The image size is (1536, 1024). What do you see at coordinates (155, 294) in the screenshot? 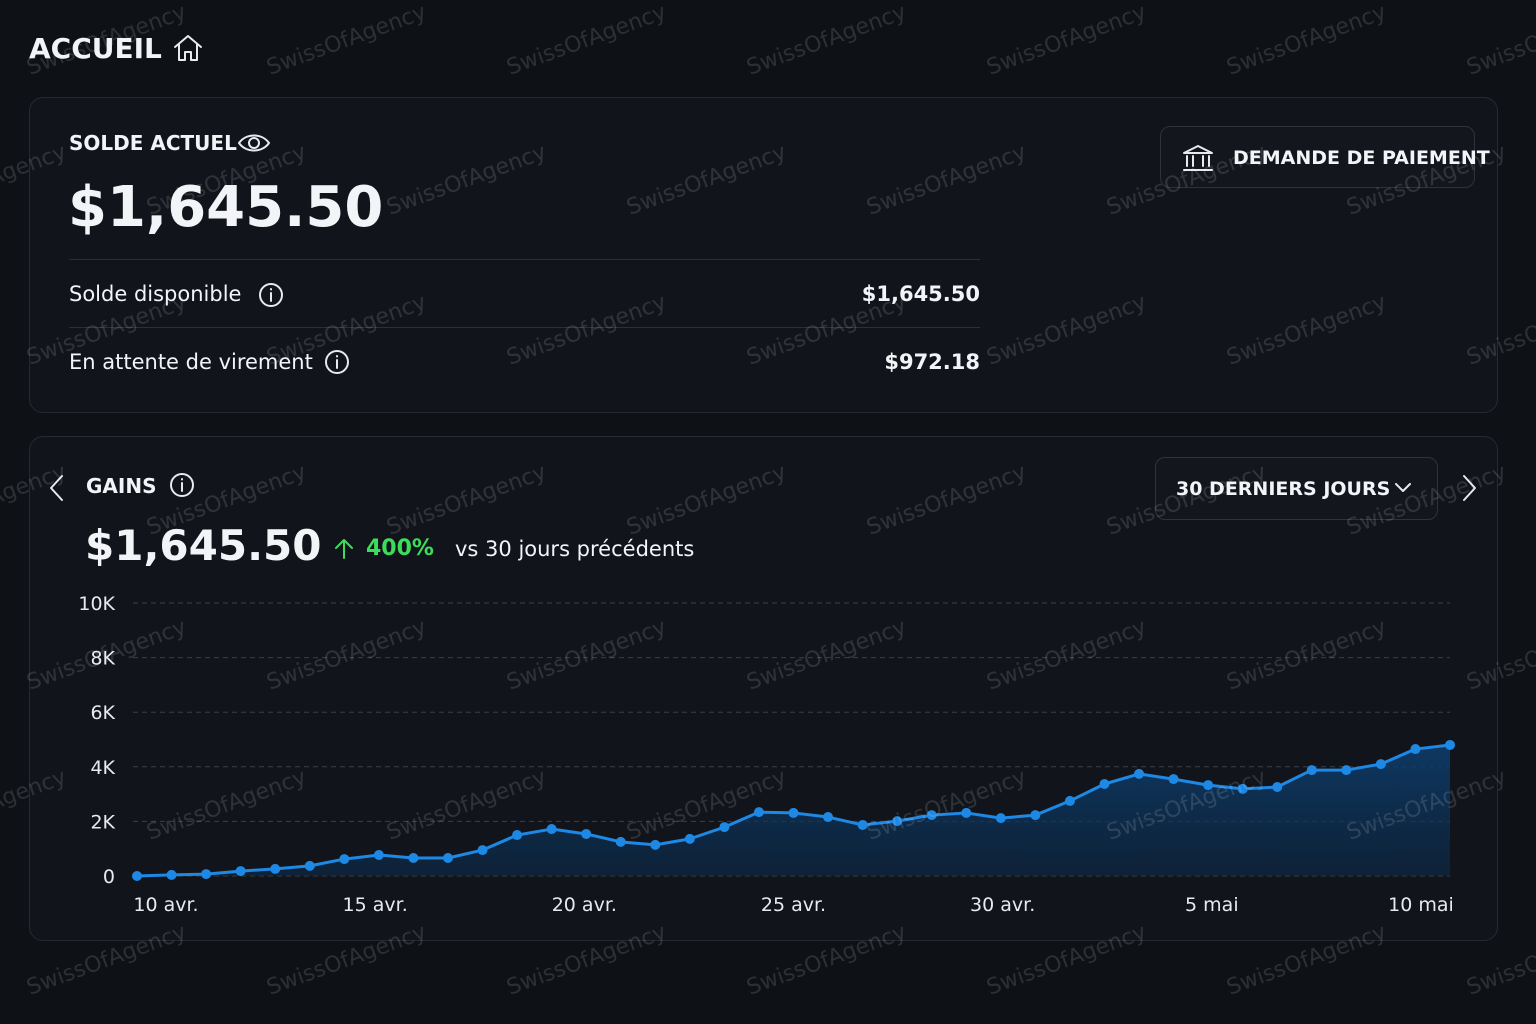
I see `row-label: Solde disponible` at bounding box center [155, 294].